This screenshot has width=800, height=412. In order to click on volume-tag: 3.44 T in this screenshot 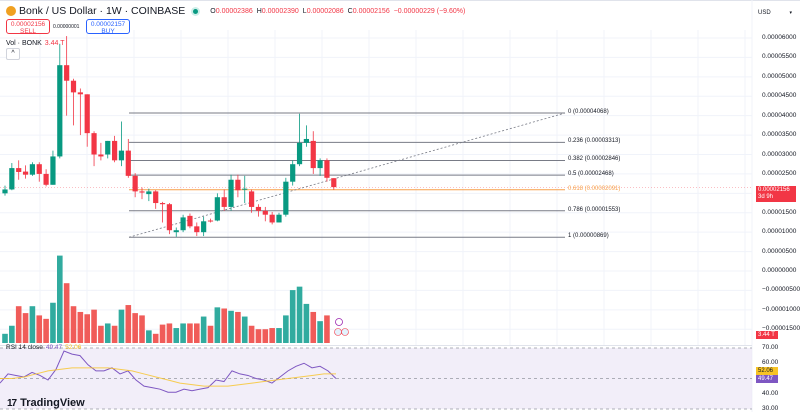, I will do `click(767, 335)`.